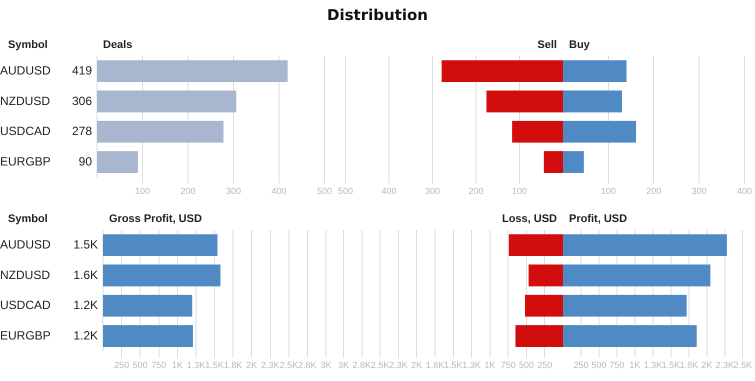 This screenshot has height=381, width=755. I want to click on data-label: 419, so click(82, 70).